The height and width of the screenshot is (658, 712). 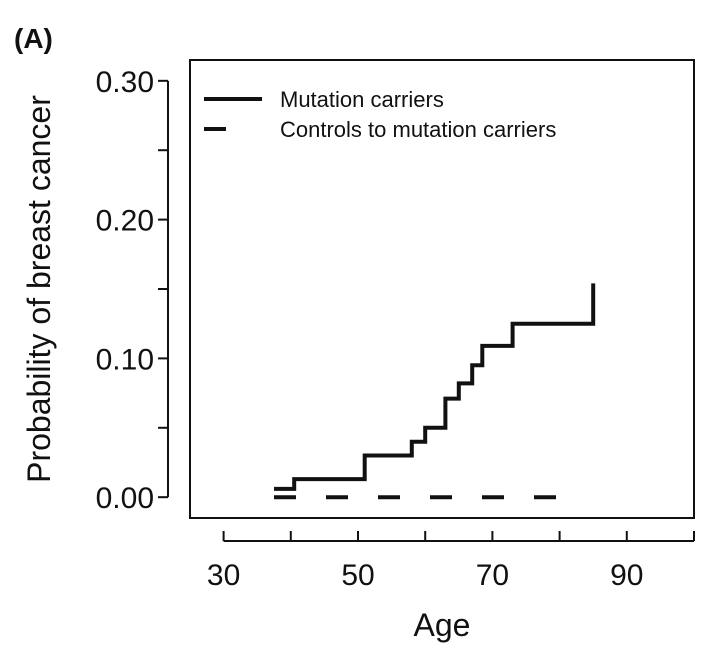 What do you see at coordinates (33, 38) in the screenshot?
I see `panel-label: (A)` at bounding box center [33, 38].